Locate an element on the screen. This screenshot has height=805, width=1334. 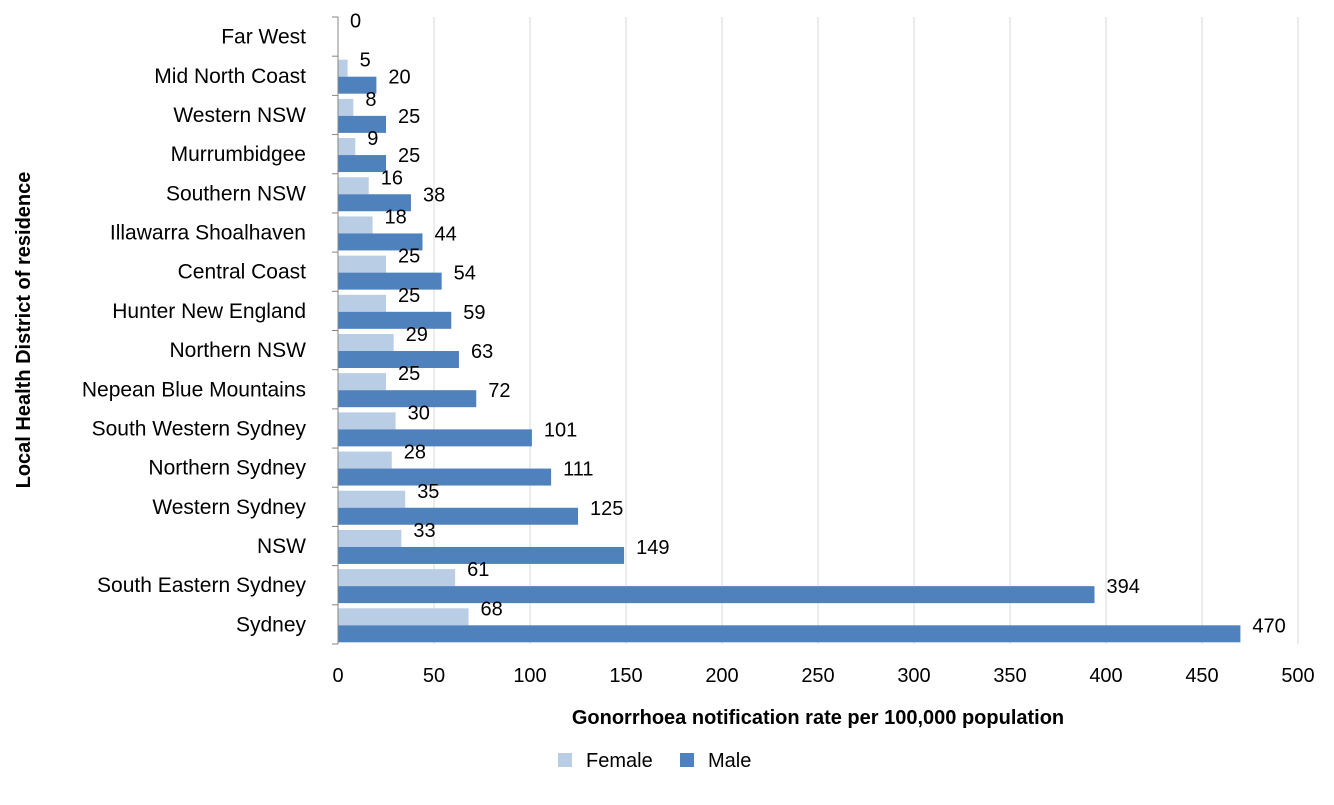
category-label: South Eastern Sydney is located at coordinates (201, 585).